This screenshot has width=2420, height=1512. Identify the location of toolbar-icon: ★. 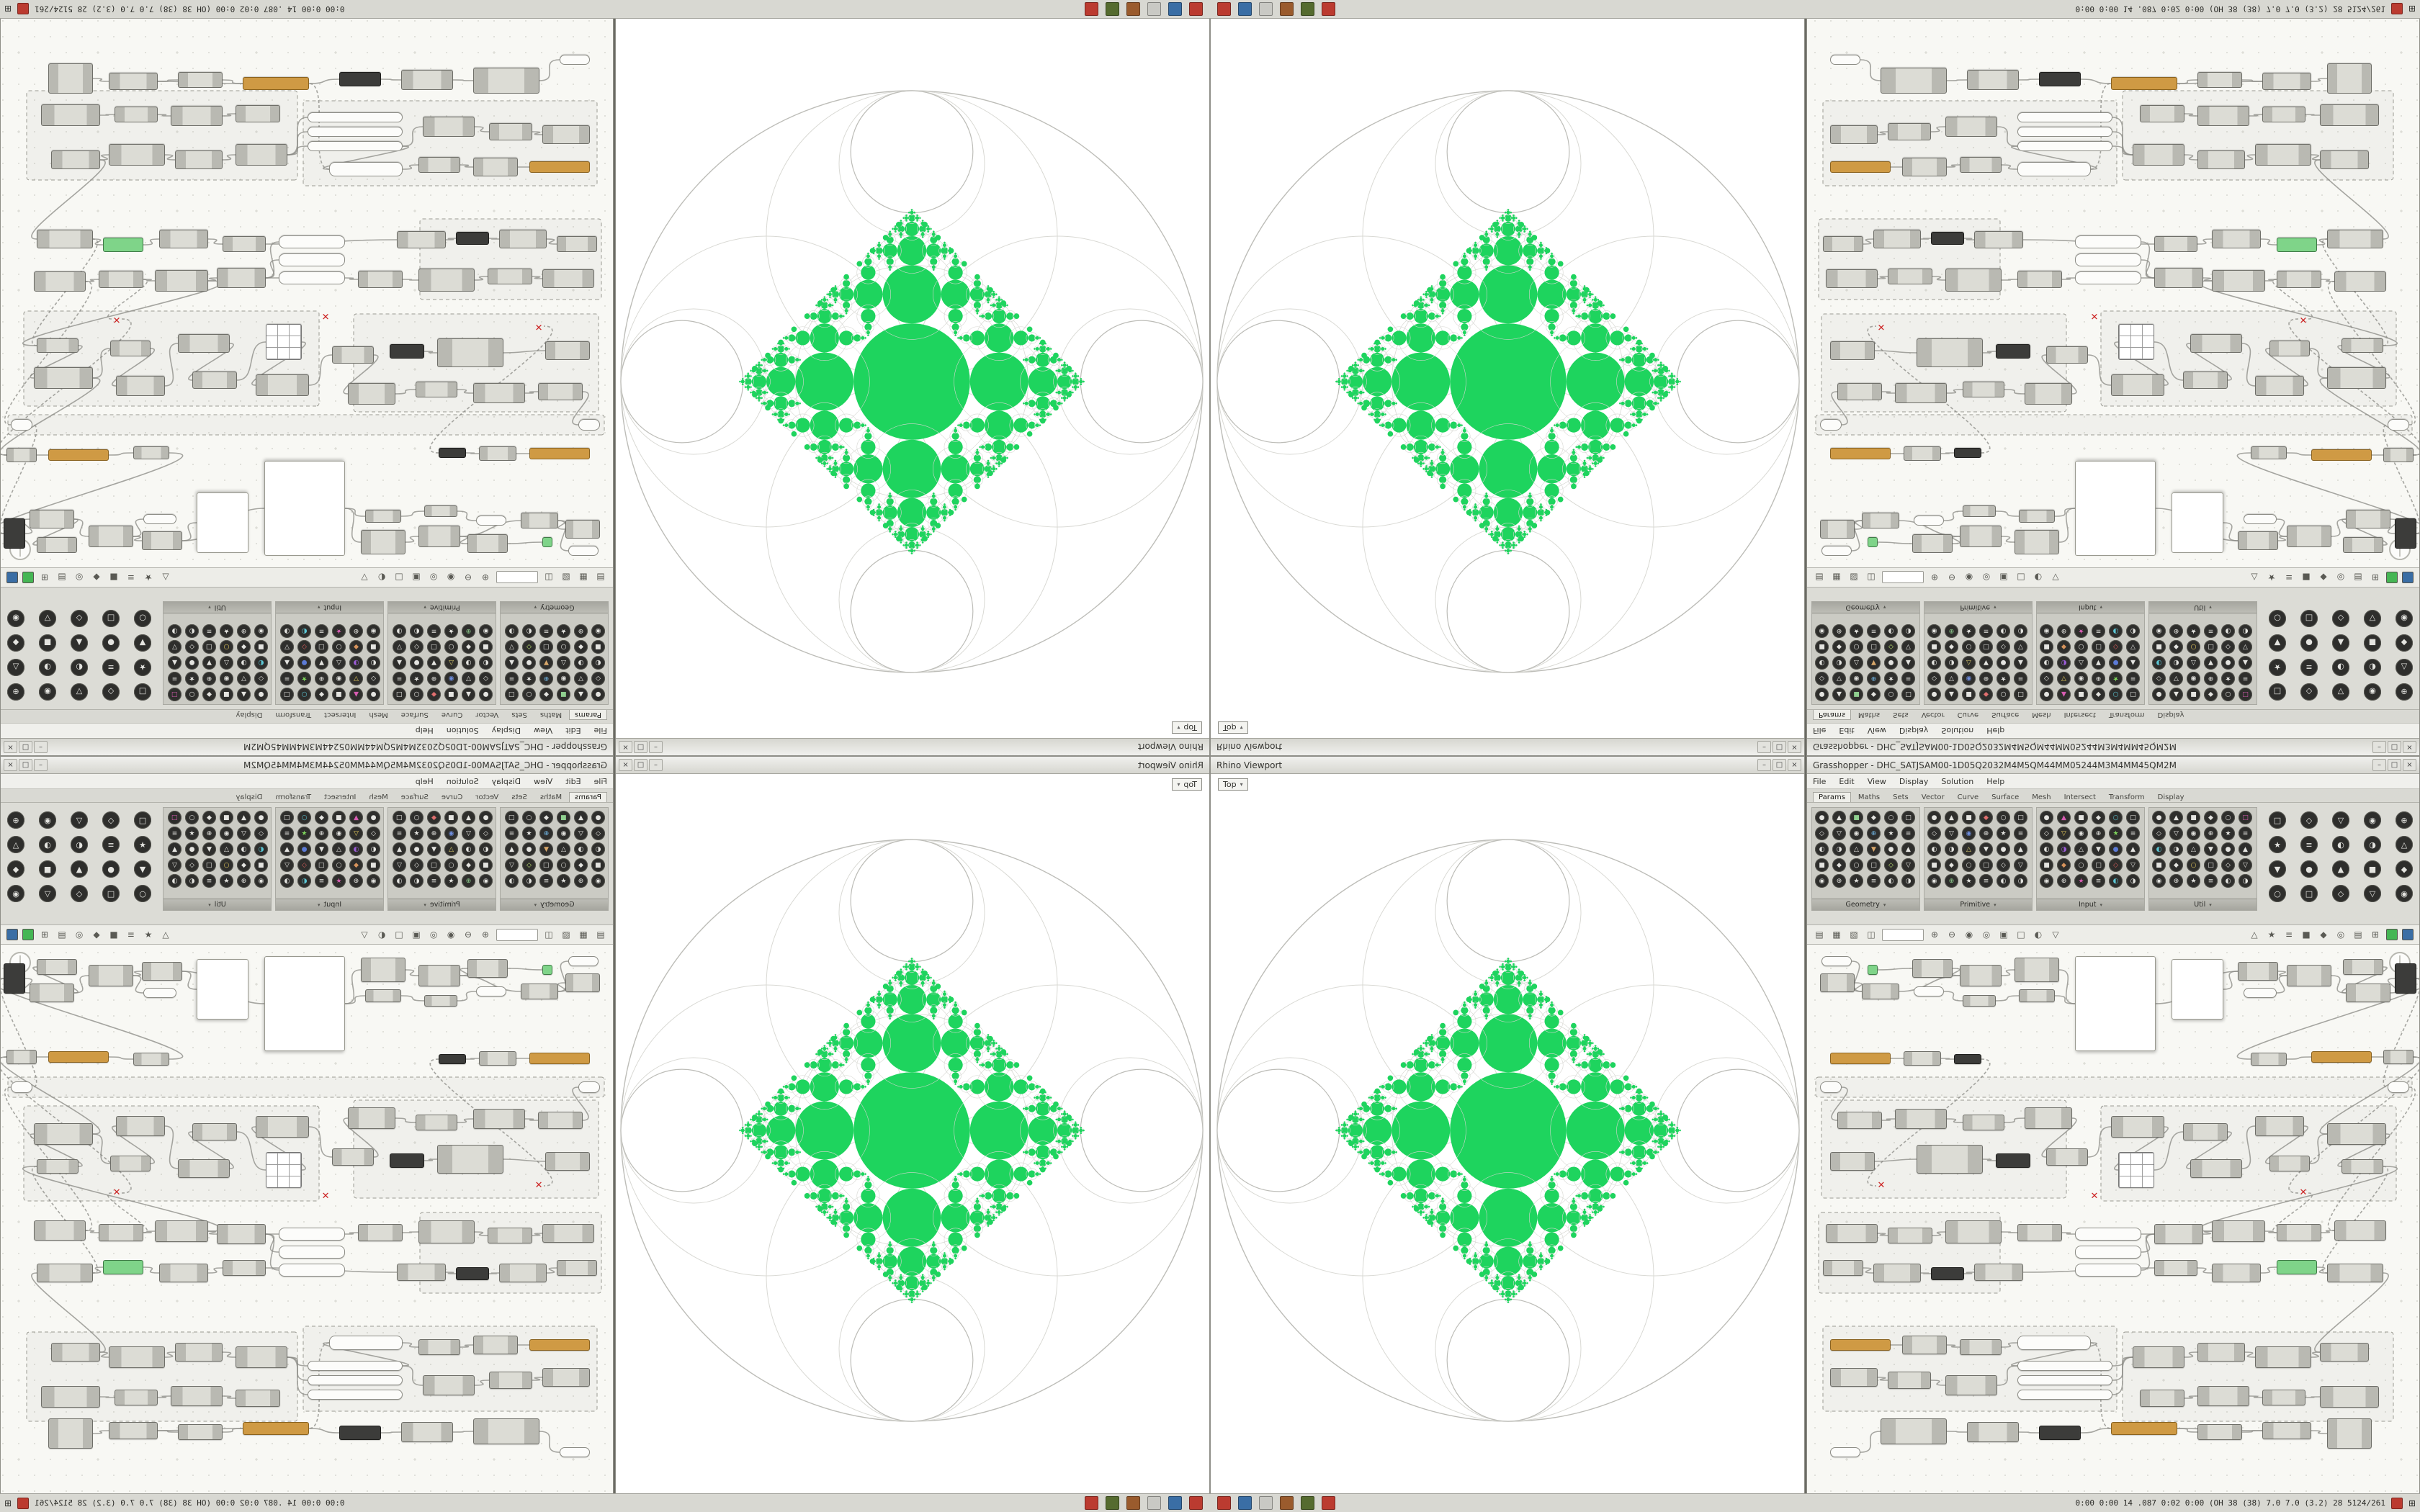
(2271, 577).